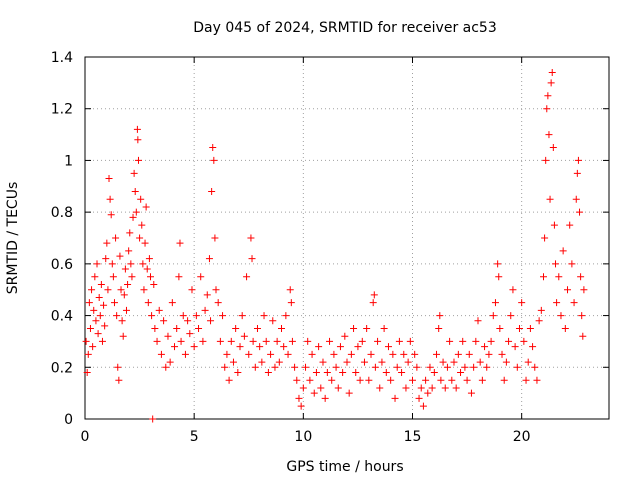 The image size is (640, 480). I want to click on x-tick-label: 5, so click(194, 437).